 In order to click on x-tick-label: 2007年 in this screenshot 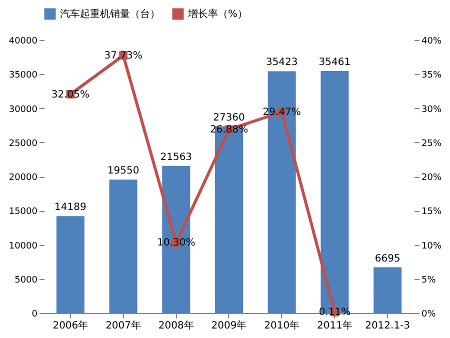, I will do `click(124, 326)`.